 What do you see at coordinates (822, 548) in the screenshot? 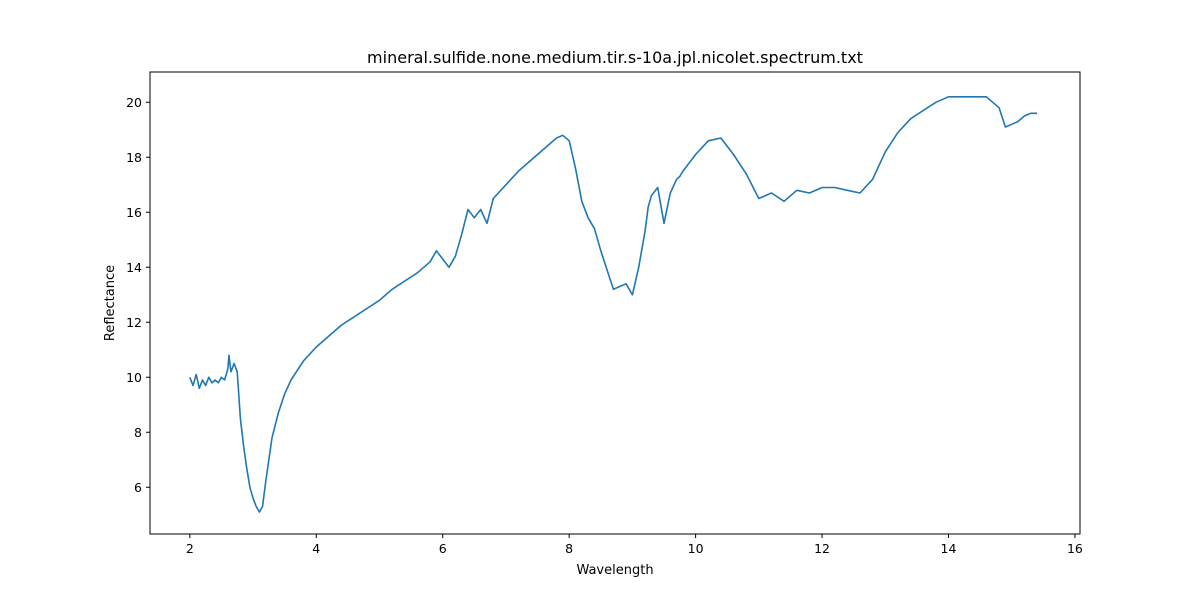
I see `x-tick-label: 12` at bounding box center [822, 548].